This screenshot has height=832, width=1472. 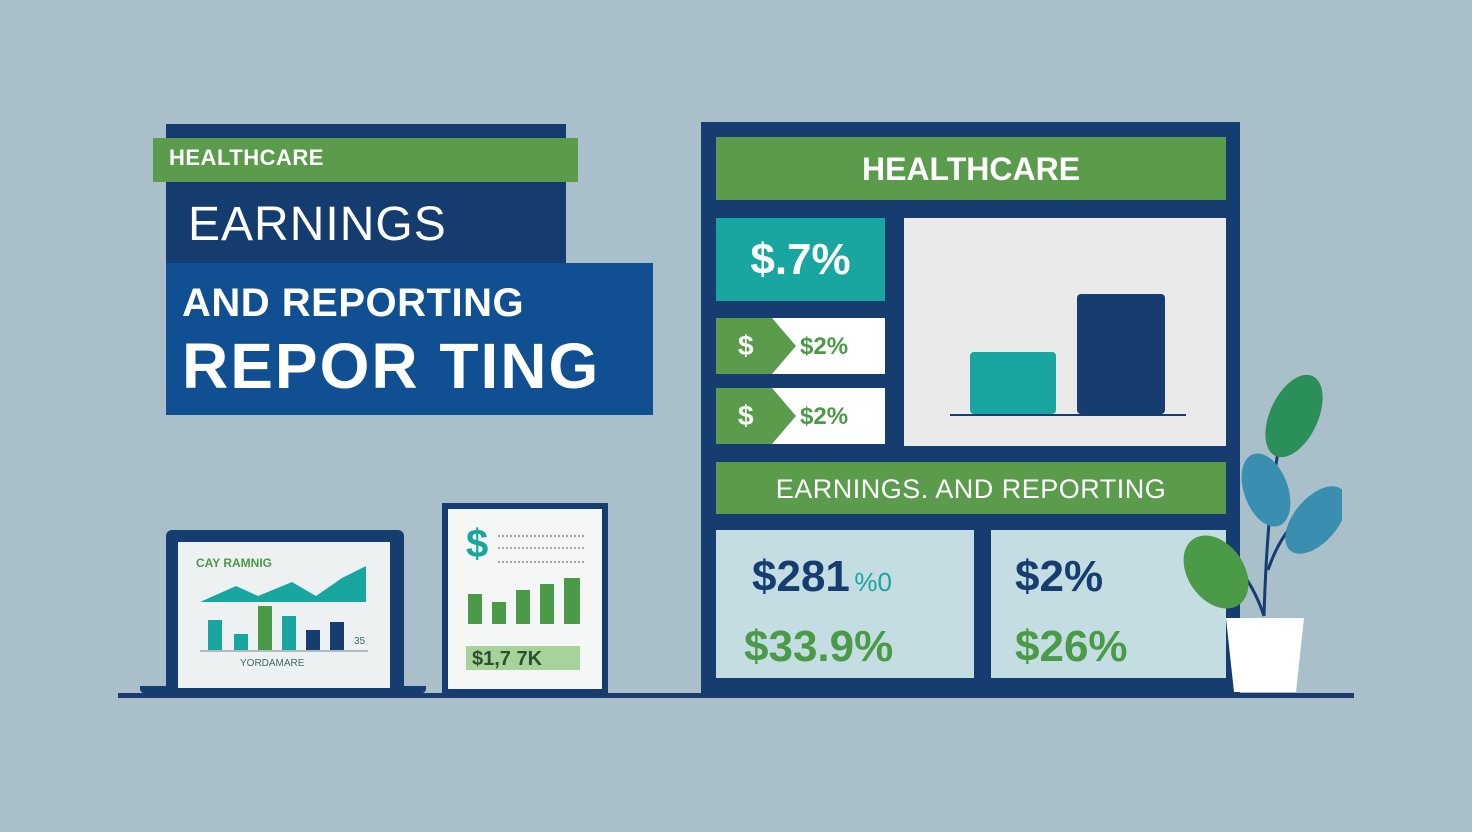 I want to click on reporting-heading-block: AND REPORTING REPOR TING, so click(x=409, y=339).